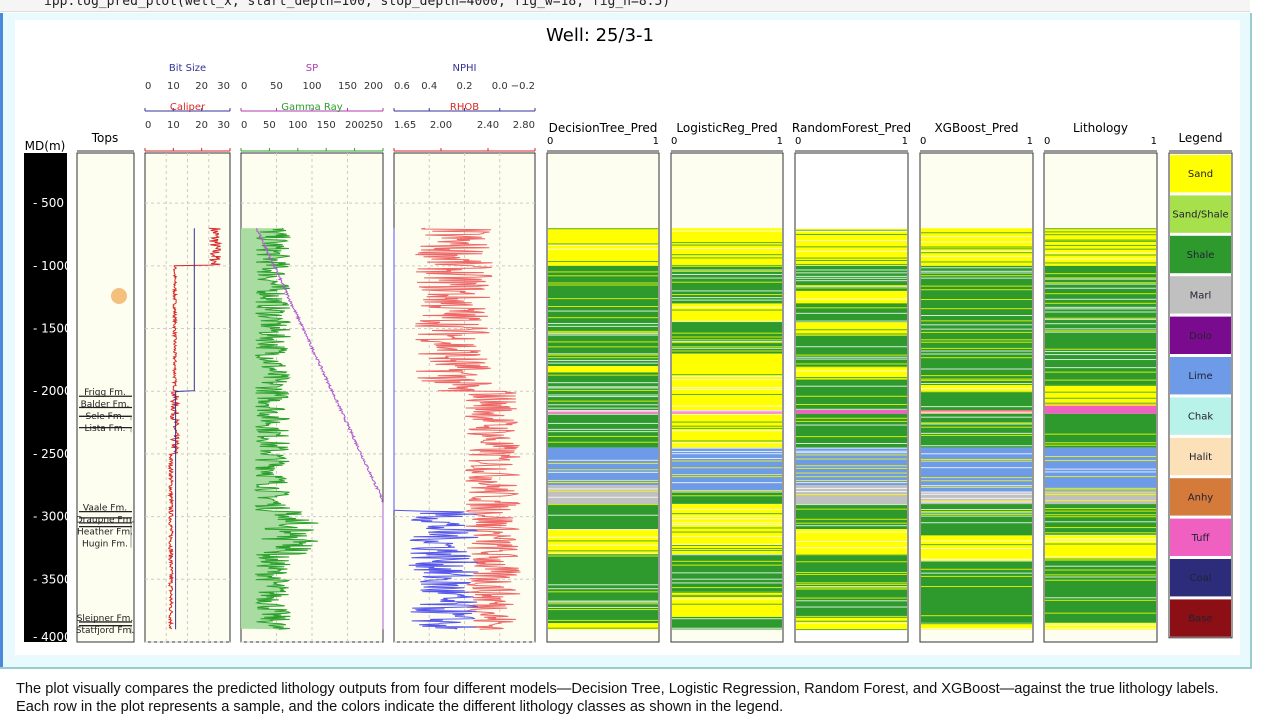 This screenshot has height=720, width=1280. Describe the element at coordinates (105, 393) in the screenshot. I see `top-label: Frigg Fm.` at that location.